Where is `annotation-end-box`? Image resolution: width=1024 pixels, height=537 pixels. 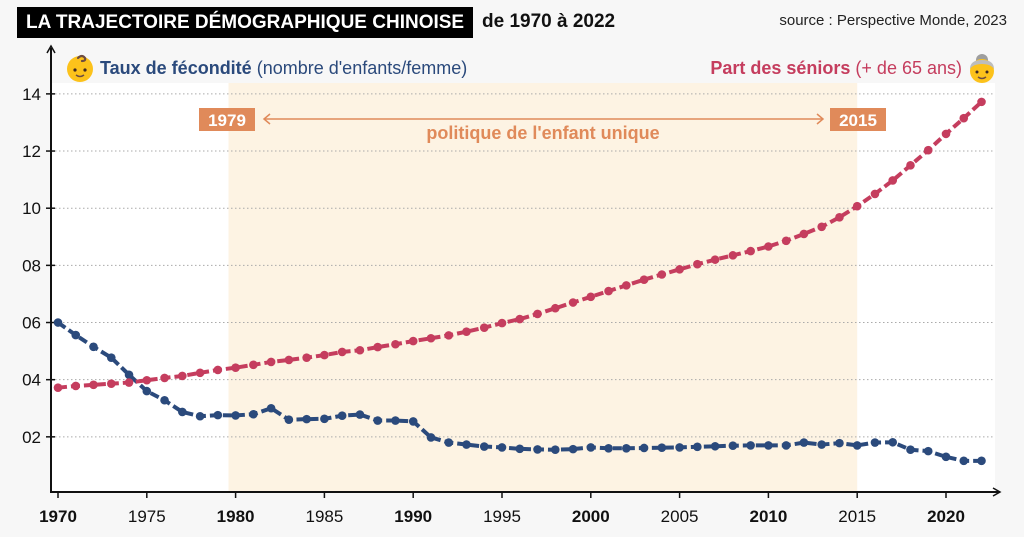 annotation-end-box is located at coordinates (858, 119).